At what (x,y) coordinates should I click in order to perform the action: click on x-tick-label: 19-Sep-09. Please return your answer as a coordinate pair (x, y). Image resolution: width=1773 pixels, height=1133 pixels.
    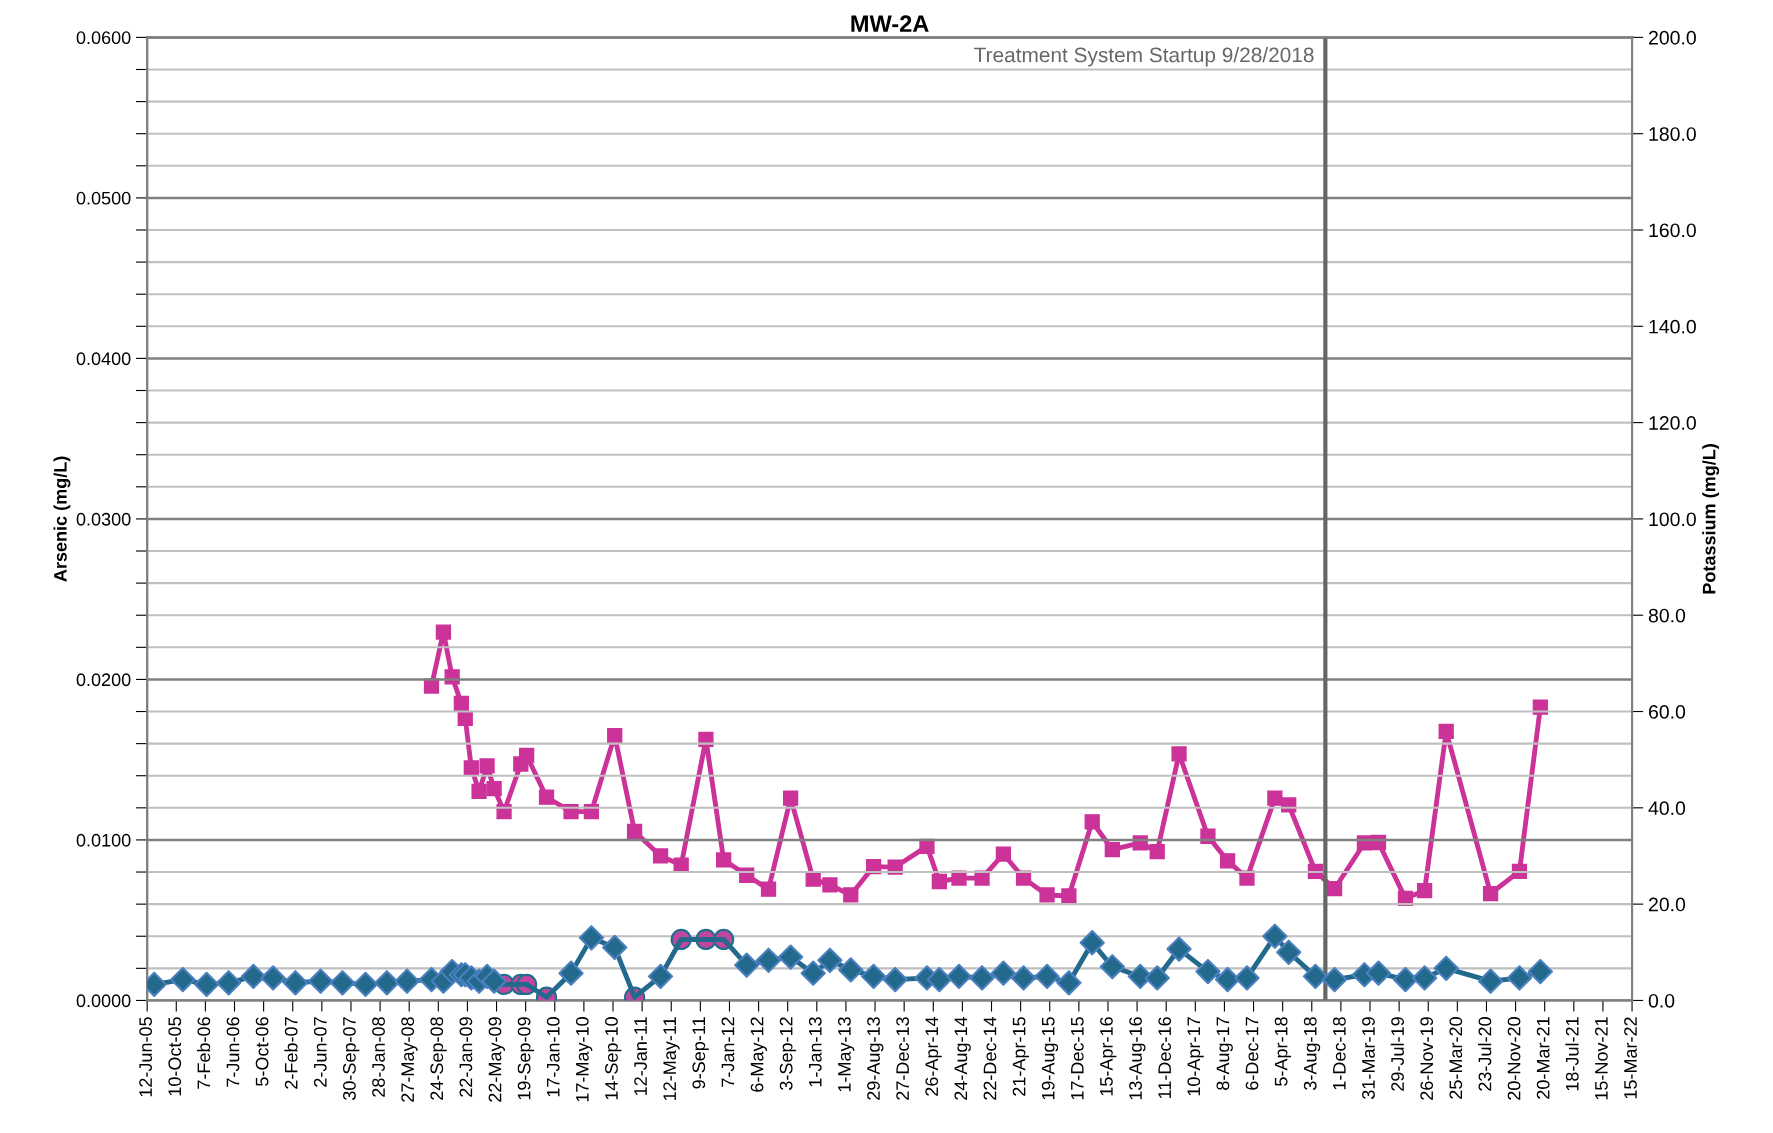
    Looking at the image, I should click on (526, 1058).